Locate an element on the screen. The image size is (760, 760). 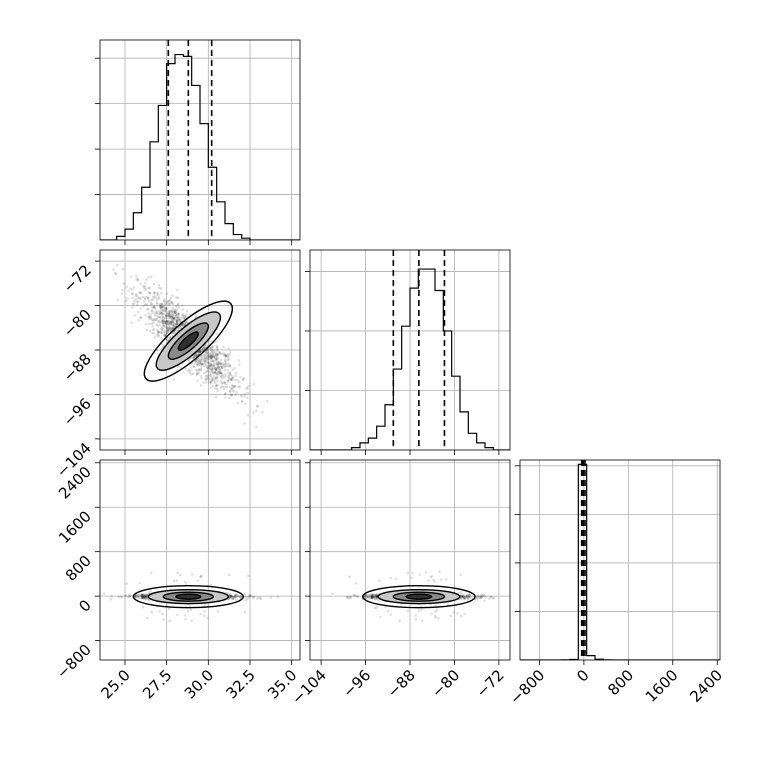
y-tick-label: 0 is located at coordinates (84, 605).